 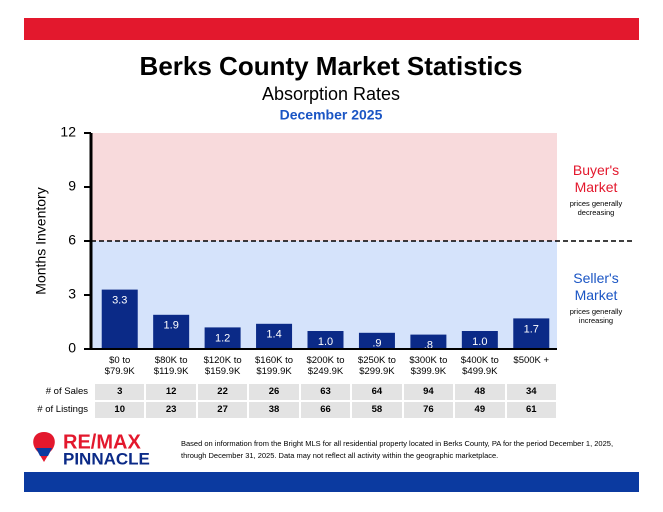 What do you see at coordinates (480, 392) in the screenshot?
I see `table-cell: 48` at bounding box center [480, 392].